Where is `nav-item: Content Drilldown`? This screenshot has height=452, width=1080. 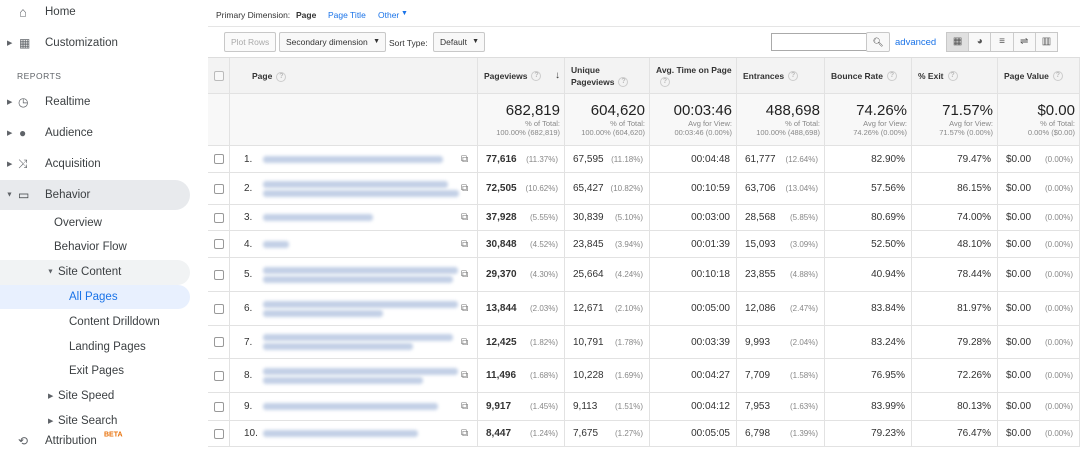
nav-item: Content Drilldown is located at coordinates (114, 322).